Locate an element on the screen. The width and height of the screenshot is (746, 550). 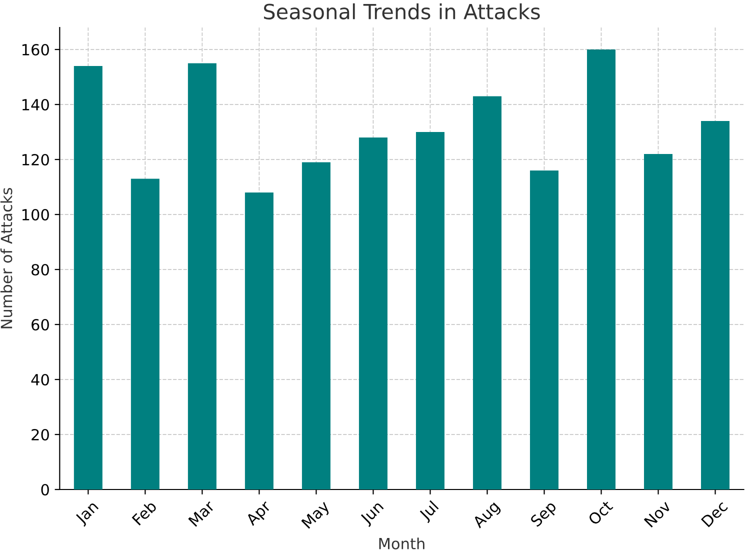
x-tick-label: Jul is located at coordinates (429, 512).